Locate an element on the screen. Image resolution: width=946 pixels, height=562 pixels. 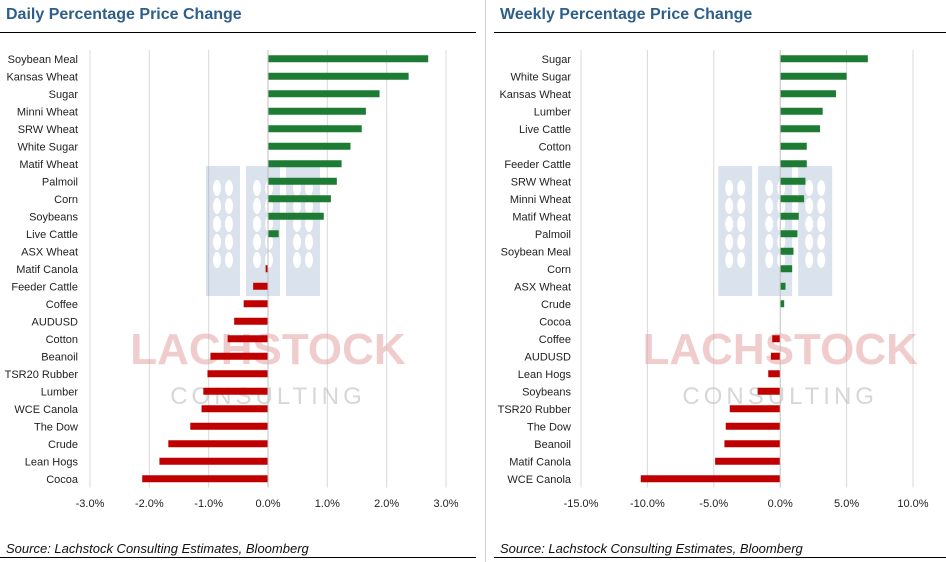
category-label: WCE Canola is located at coordinates (46, 410).